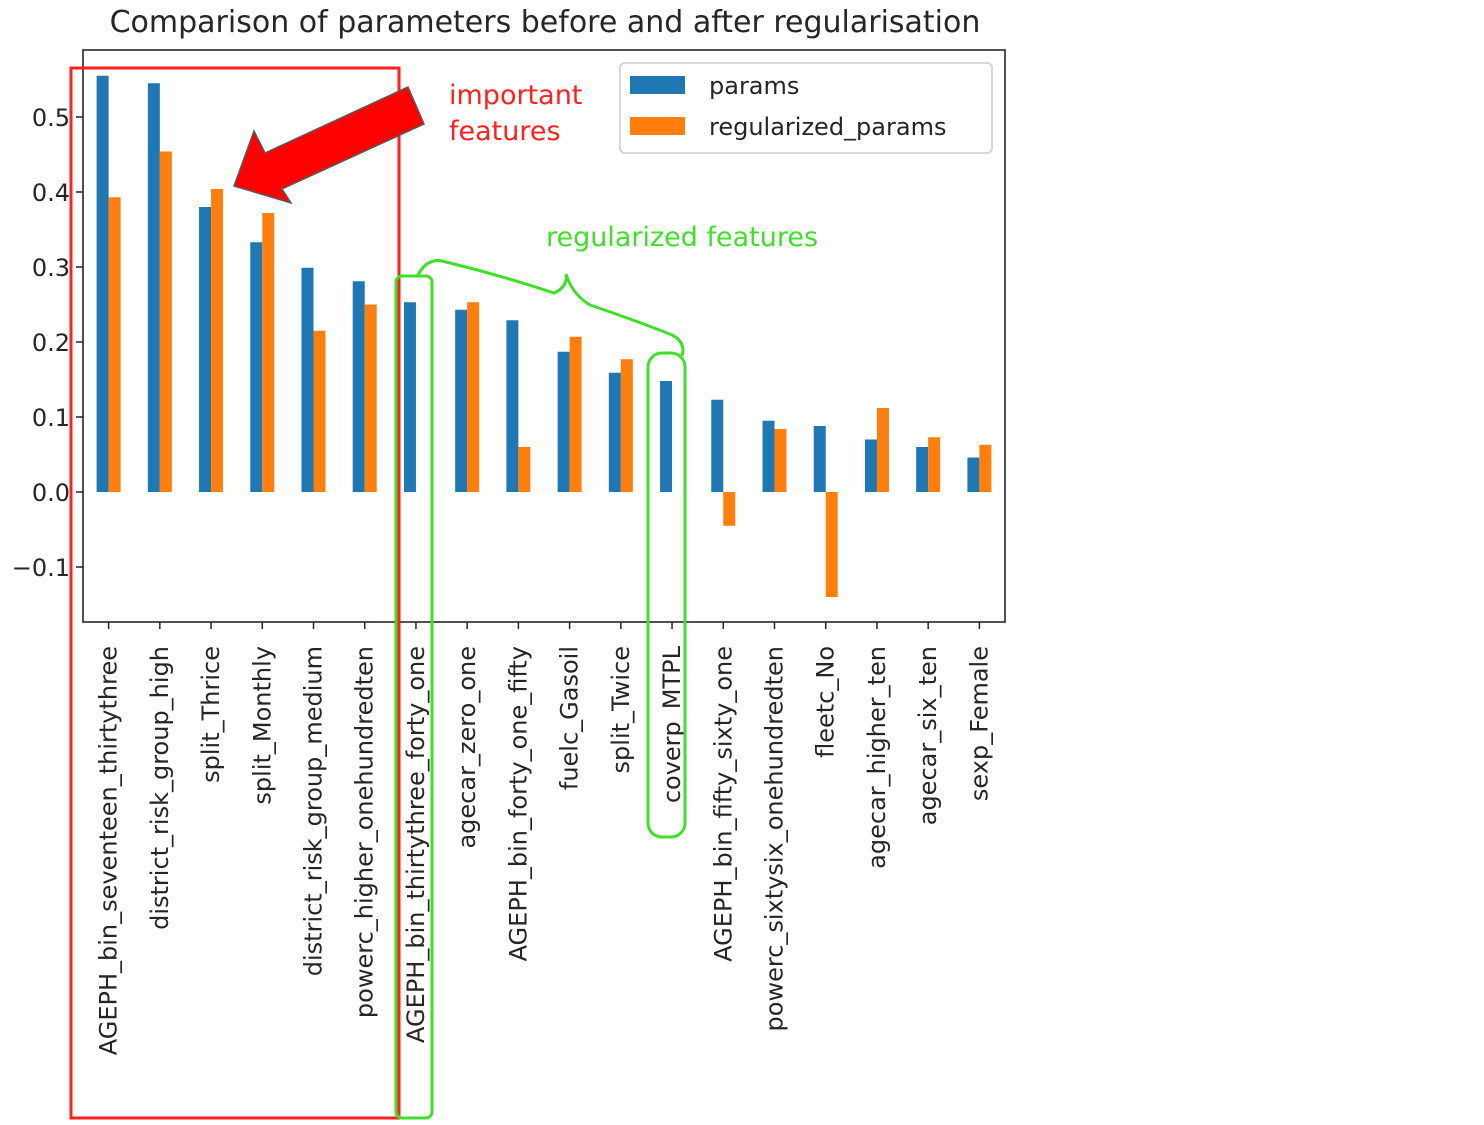  Describe the element at coordinates (518, 803) in the screenshot. I see `x-tick-label: AGEPH_bin_forty_one_fifty` at that location.